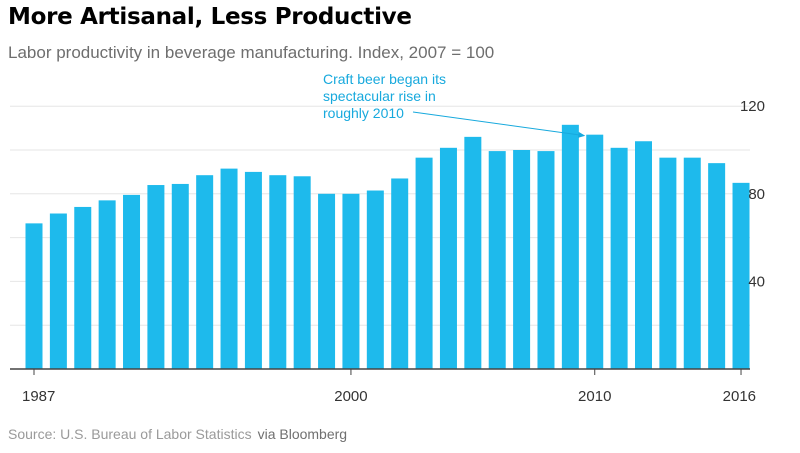 The width and height of the screenshot is (800, 453). What do you see at coordinates (351, 281) in the screenshot?
I see `bar-2000` at bounding box center [351, 281].